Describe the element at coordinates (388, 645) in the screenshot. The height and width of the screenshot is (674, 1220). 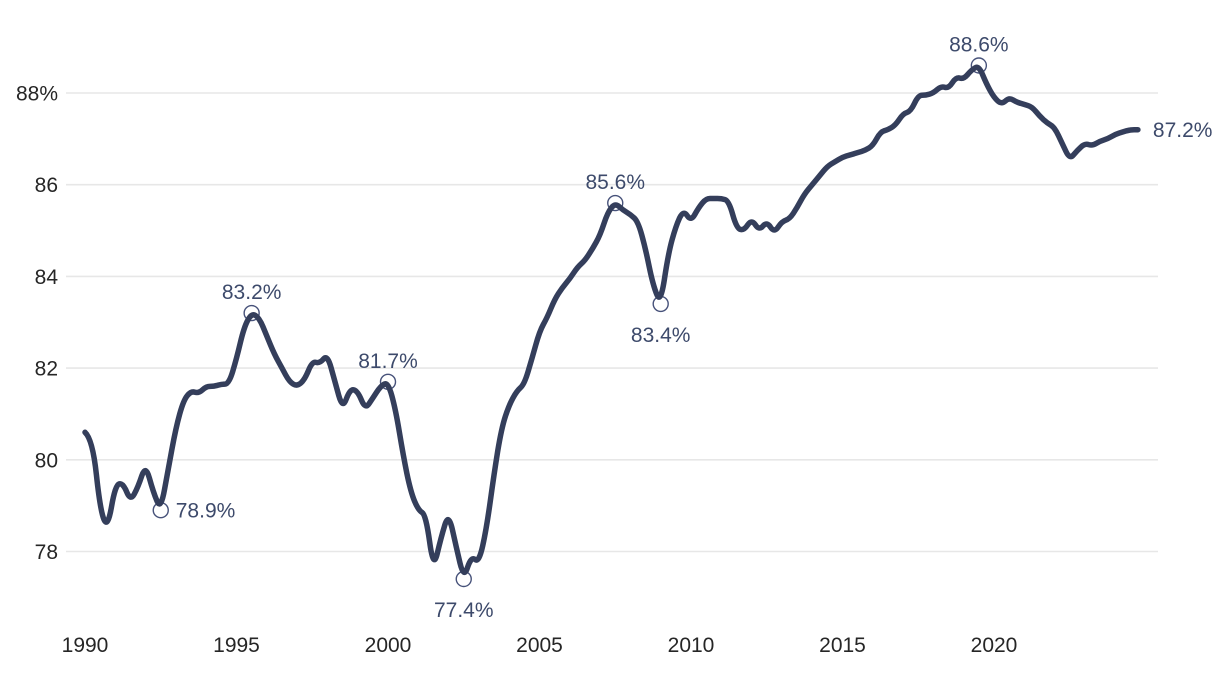
I see `x-tick-label: 2000` at that location.